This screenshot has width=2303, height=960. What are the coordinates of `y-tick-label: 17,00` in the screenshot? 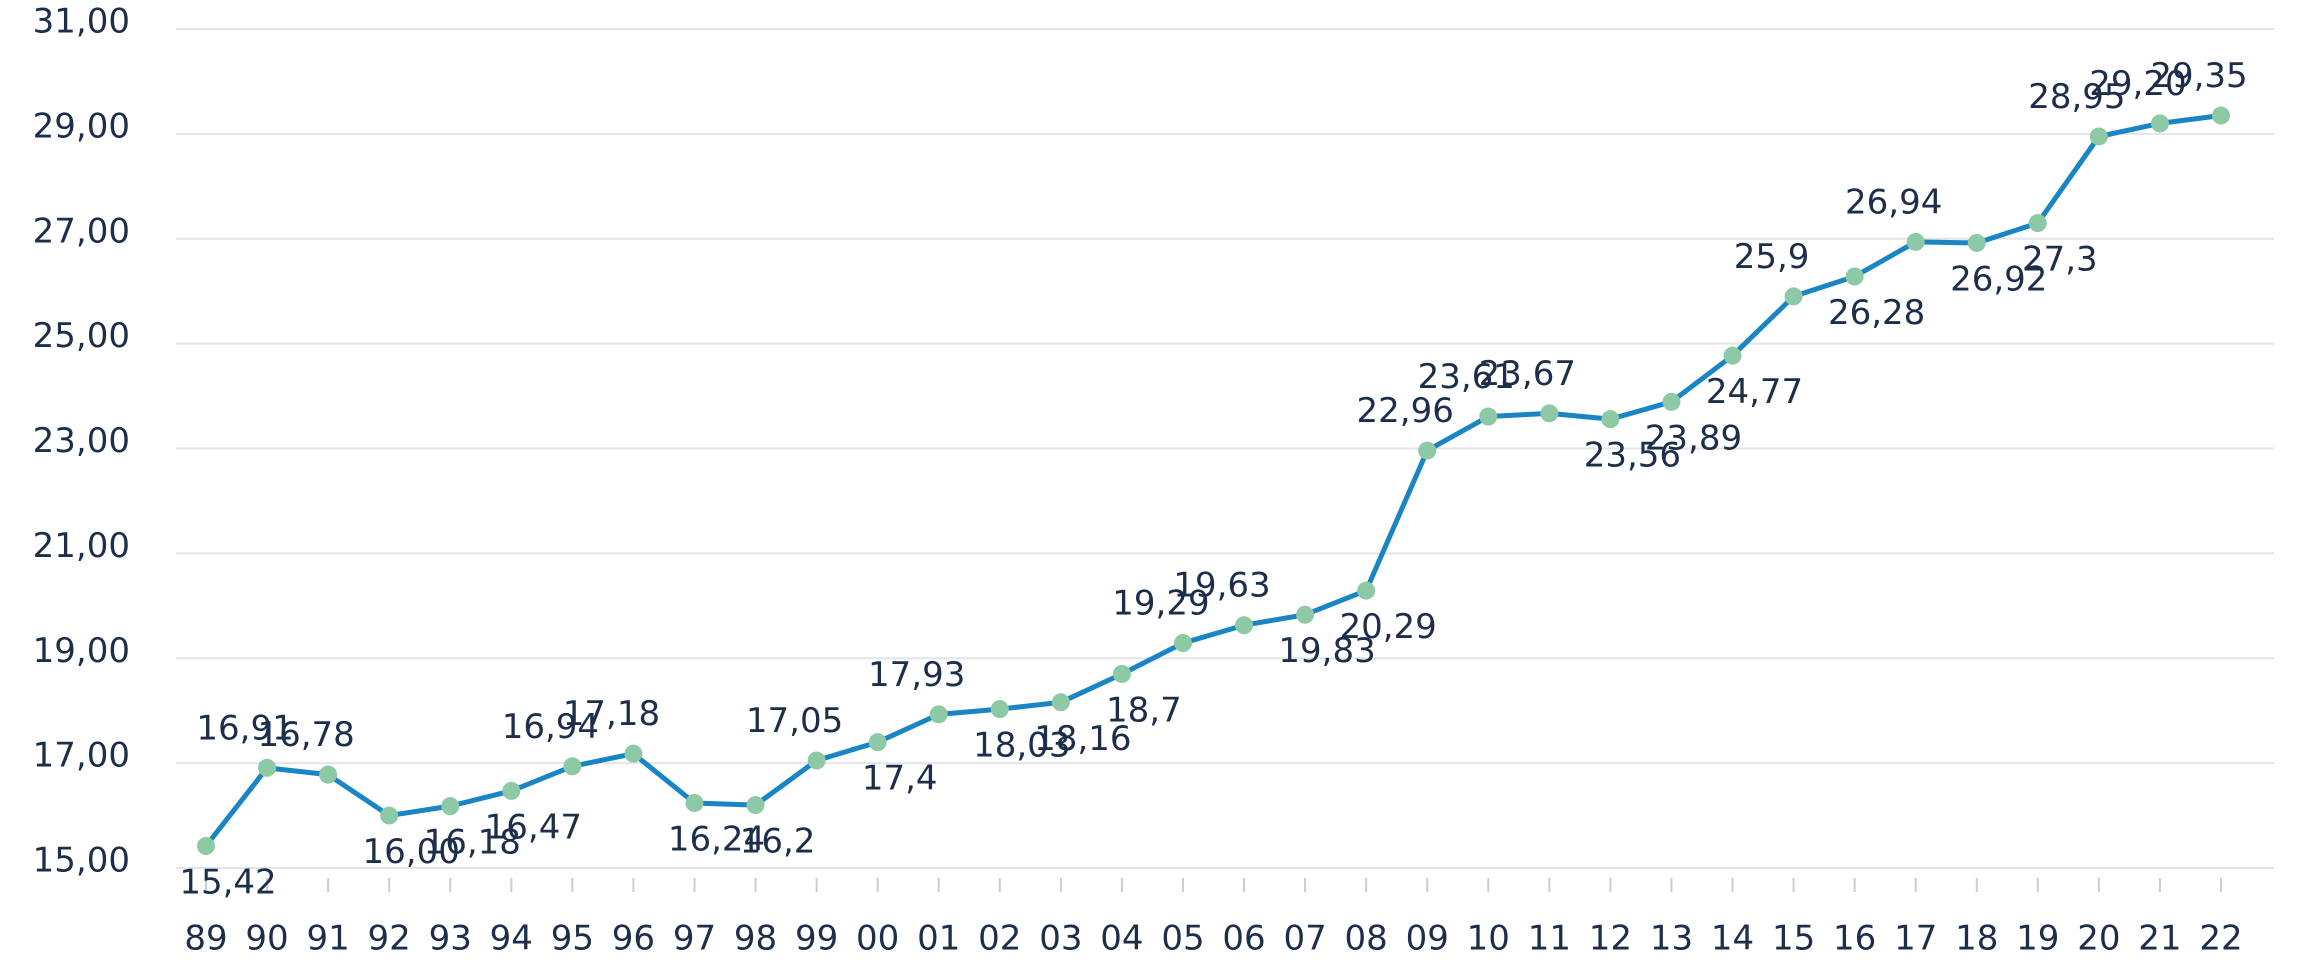 It's located at (81, 756).